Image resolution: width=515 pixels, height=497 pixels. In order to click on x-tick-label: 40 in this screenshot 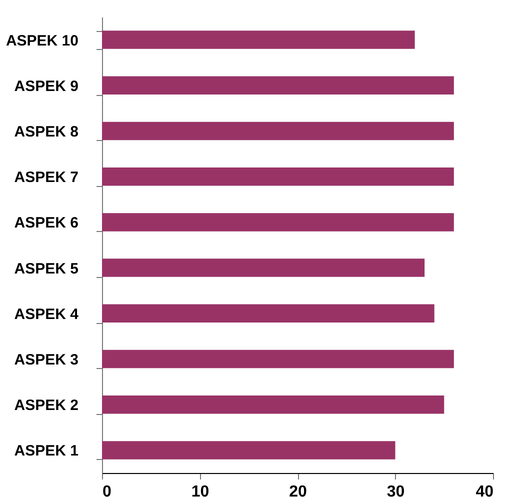, I will do `click(485, 490)`.